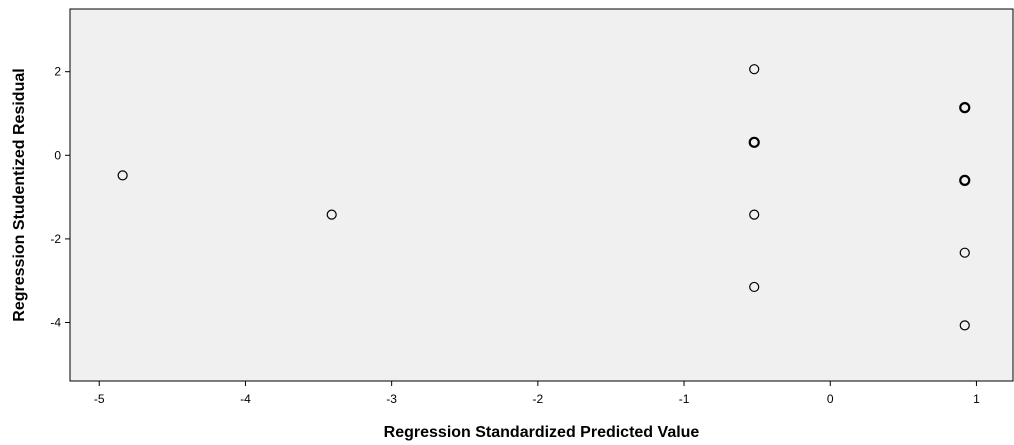  What do you see at coordinates (60, 197) in the screenshot?
I see `y-axis: 2 0 -2 -4` at bounding box center [60, 197].